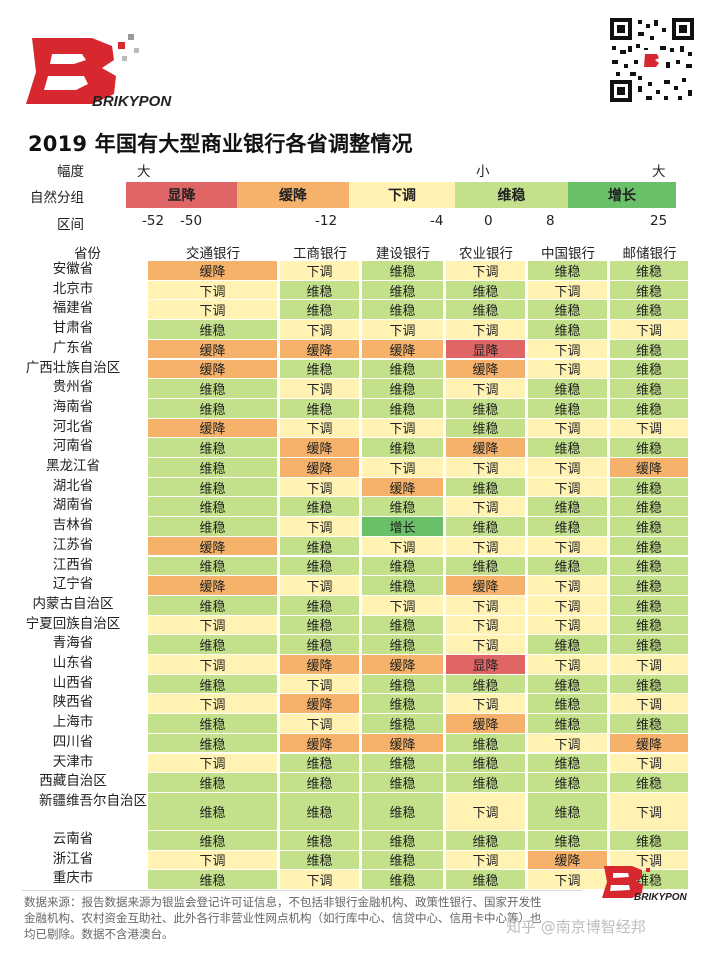 The height and width of the screenshot is (960, 720). I want to click on bank-column-header: 农业银行, so click(486, 254).